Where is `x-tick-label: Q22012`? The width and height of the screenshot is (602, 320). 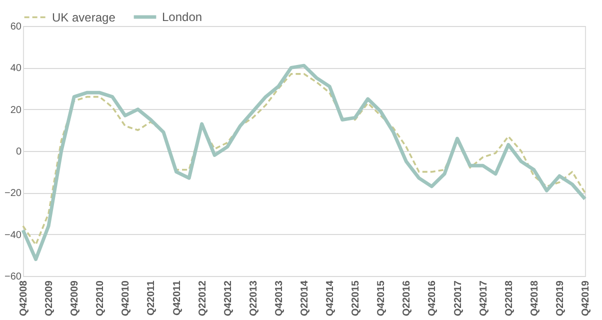 x-tick-label: Q22012 is located at coordinates (202, 298).